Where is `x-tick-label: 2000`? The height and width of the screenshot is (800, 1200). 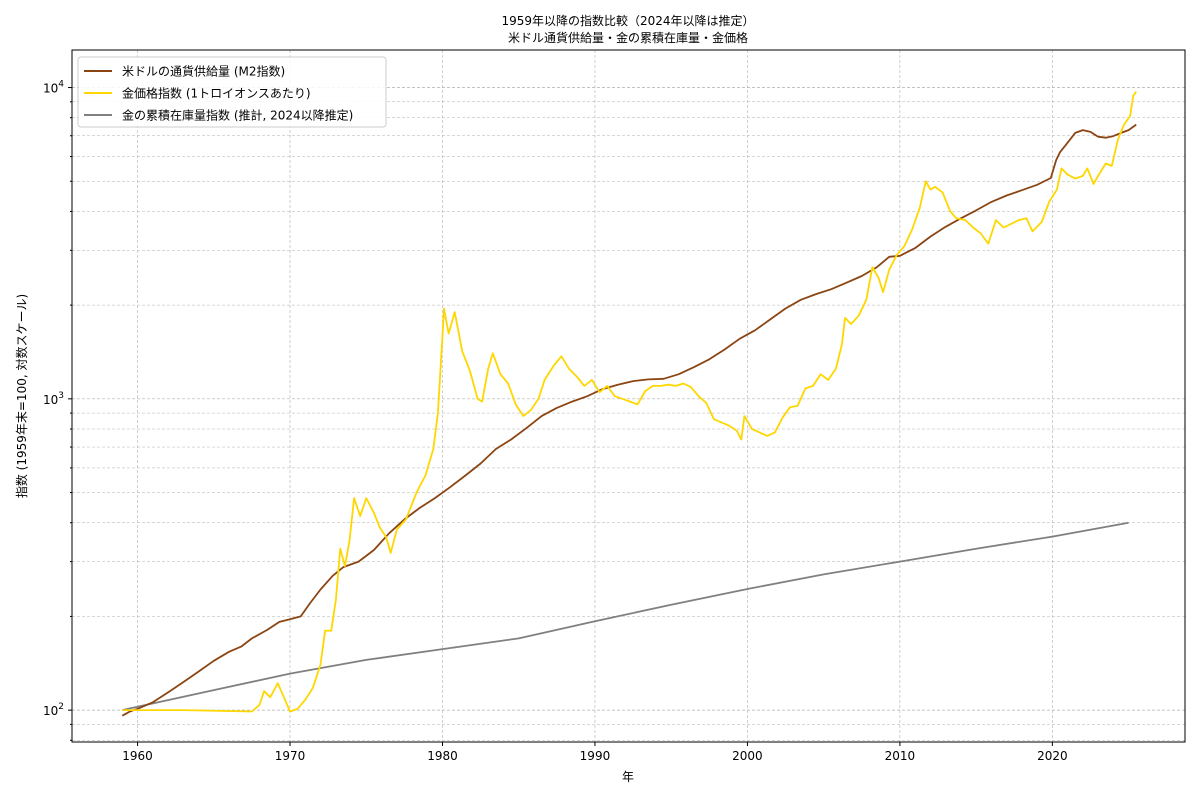
x-tick-label: 2000 is located at coordinates (747, 756).